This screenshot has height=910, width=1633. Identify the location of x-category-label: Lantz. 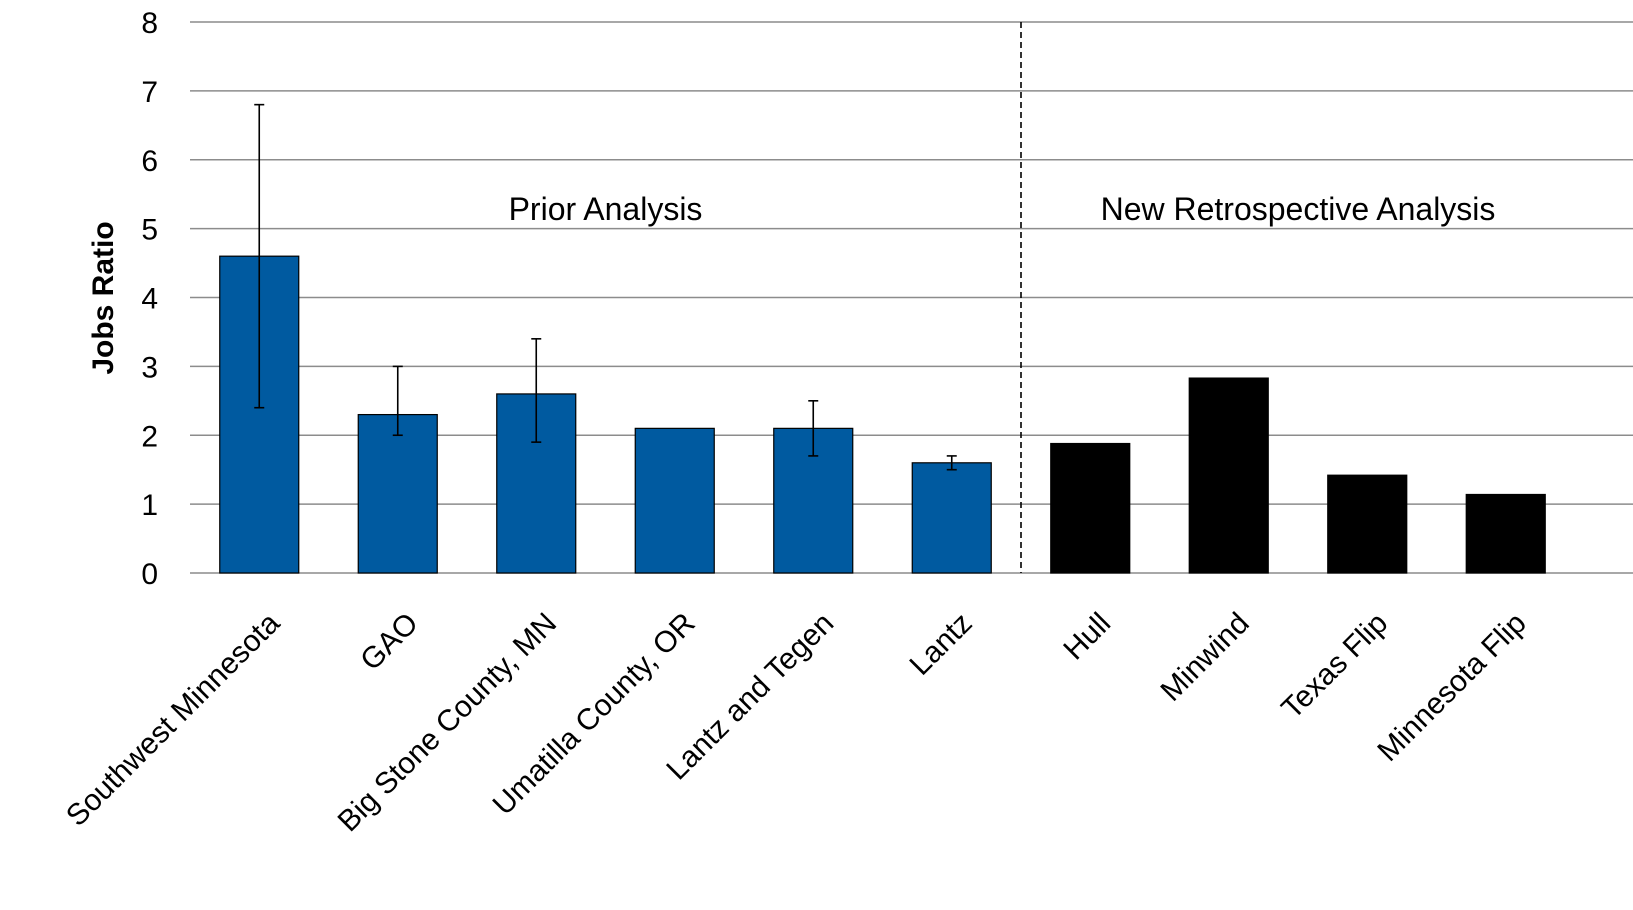
(940, 644).